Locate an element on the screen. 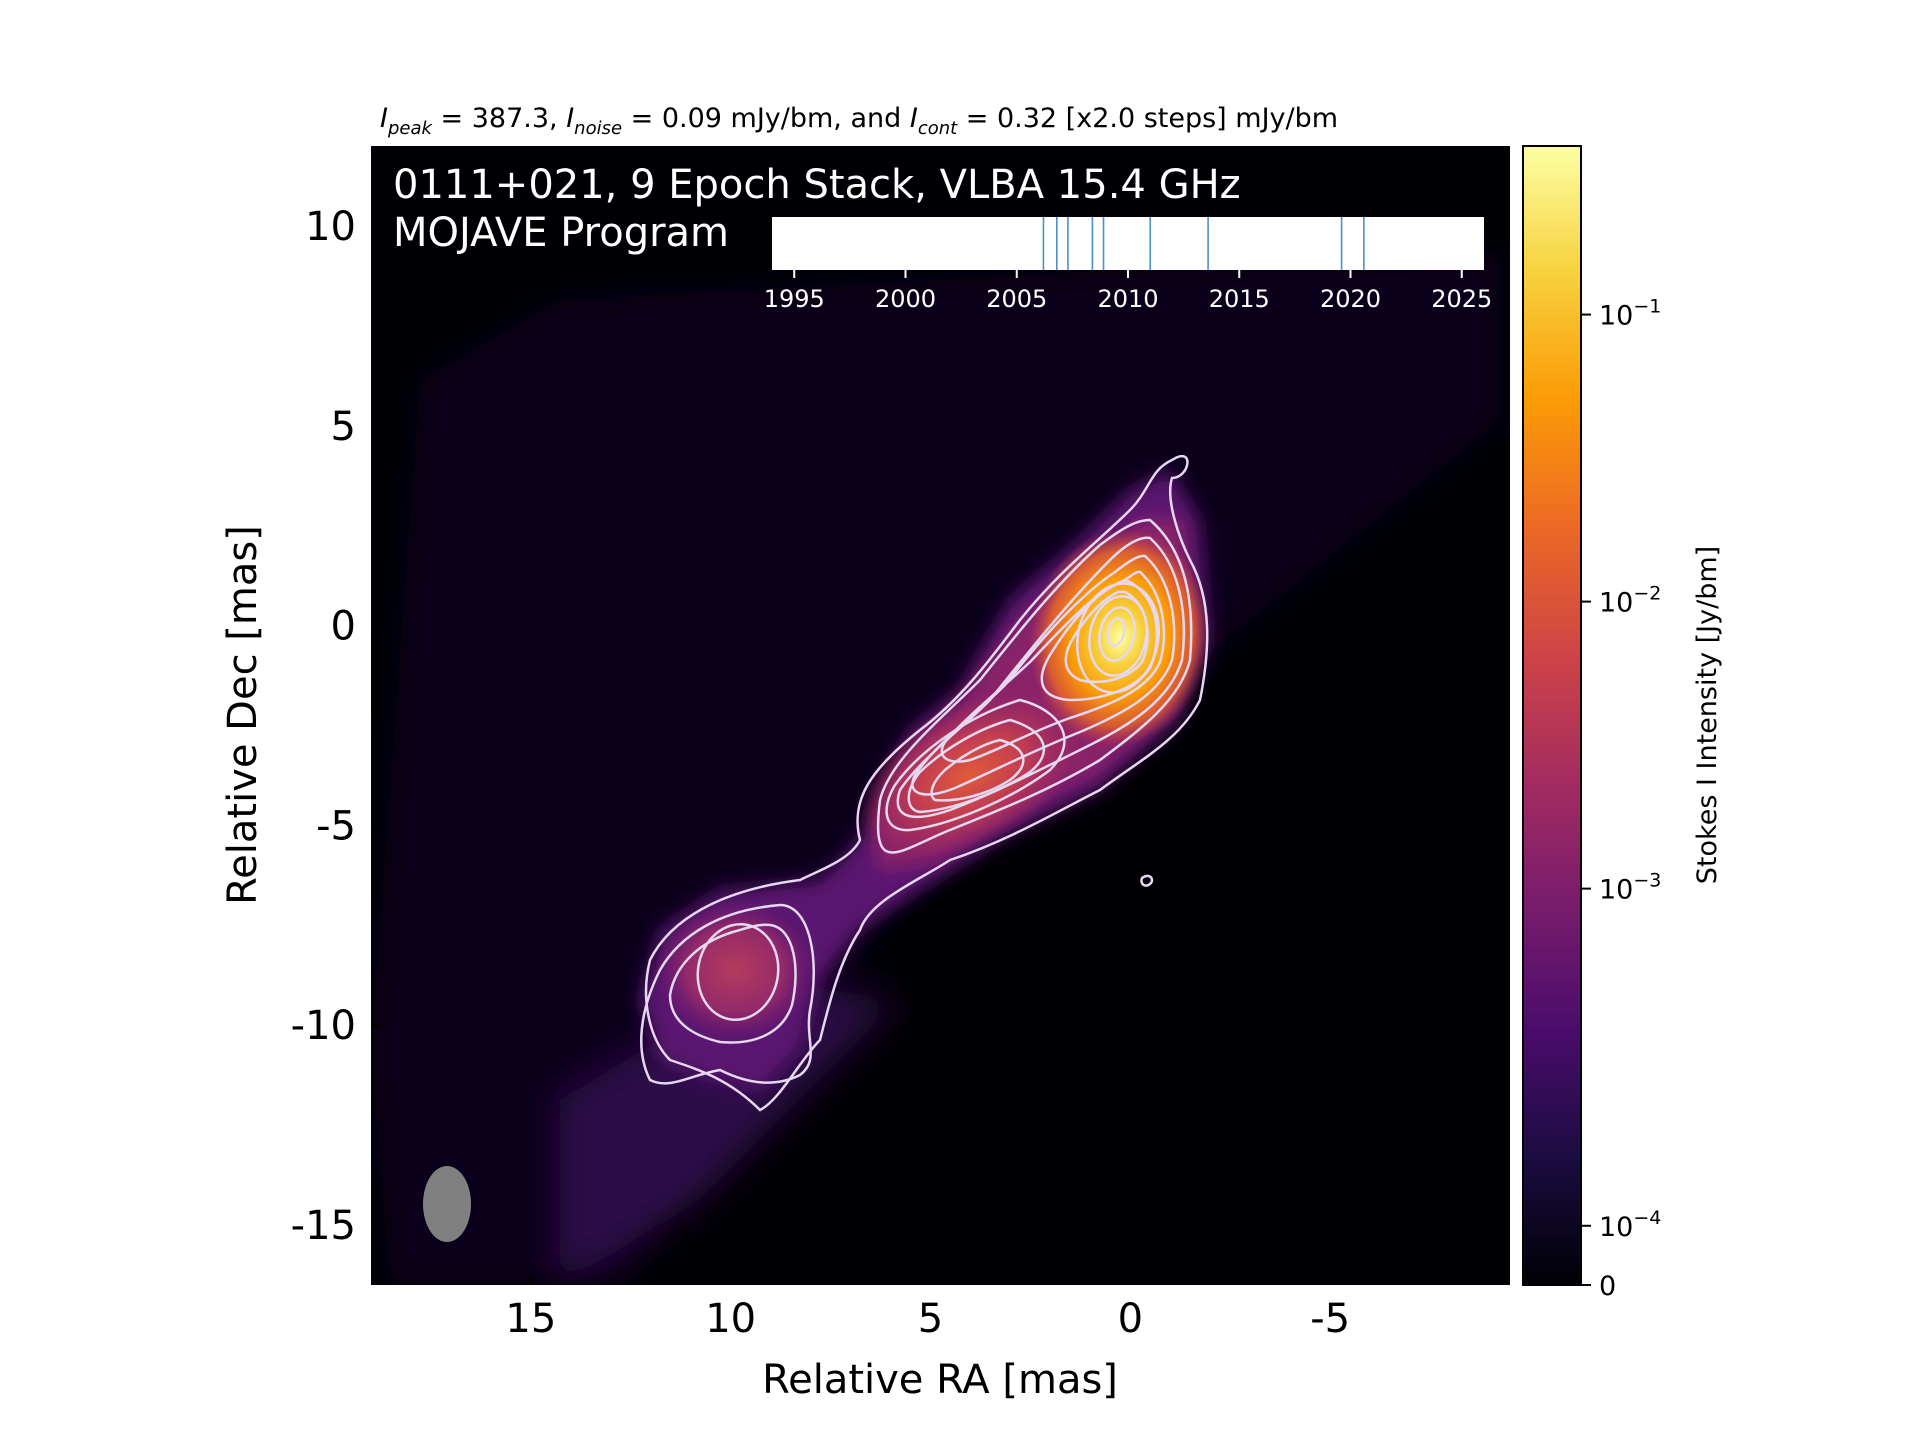  colorbar-tick-label: 10⁻⁴ is located at coordinates (1630, 1225).